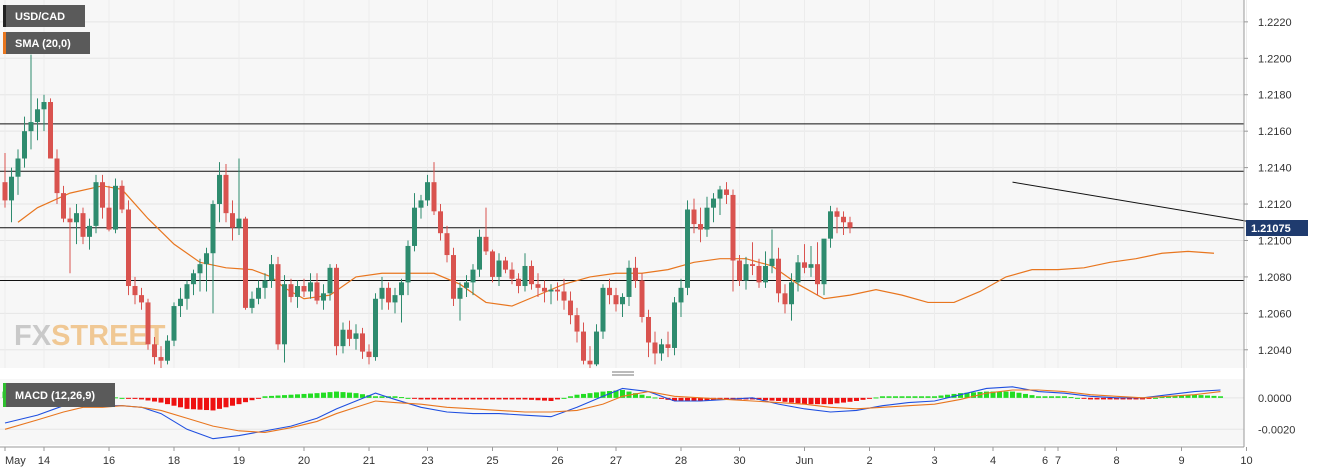  I want to click on symbol-legend: USD/CAD, so click(44, 16).